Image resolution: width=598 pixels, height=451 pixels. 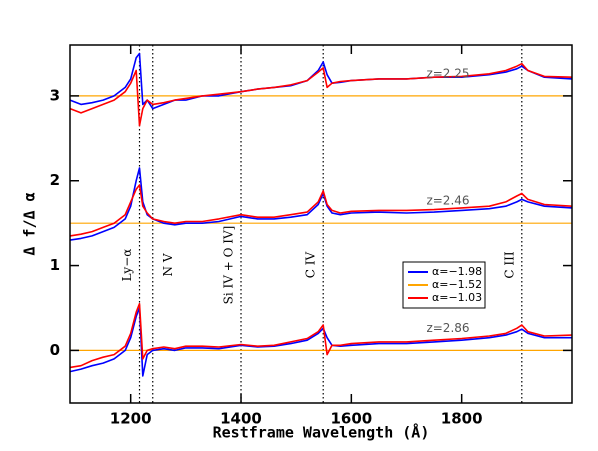 What do you see at coordinates (229, 265) in the screenshot?
I see `feature-label: Si IV + O IV]` at bounding box center [229, 265].